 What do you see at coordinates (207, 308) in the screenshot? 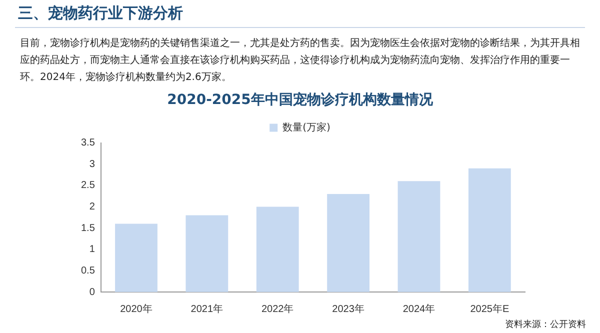
I see `x-tick-label: 2021年` at bounding box center [207, 308].